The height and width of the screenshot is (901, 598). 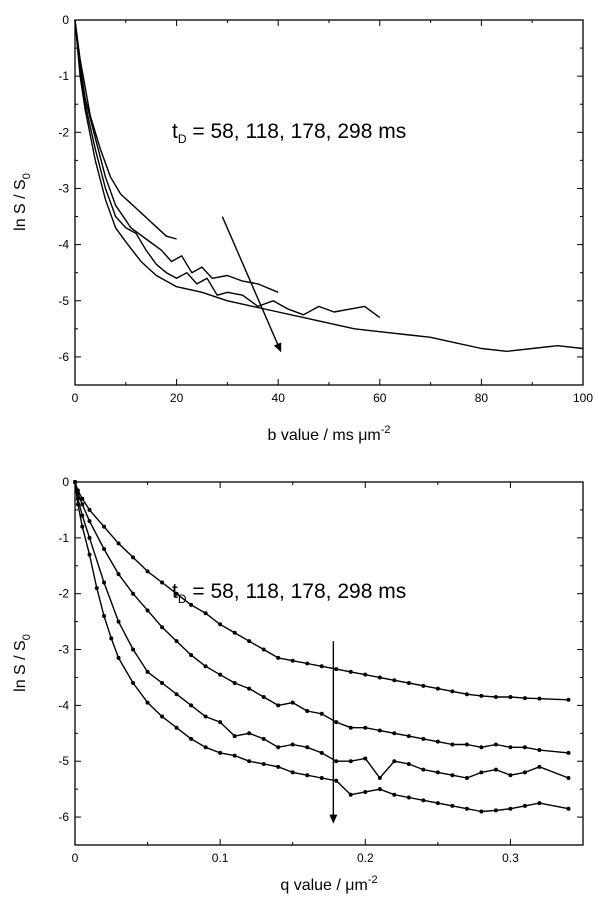 What do you see at coordinates (328, 434) in the screenshot?
I see `x-axis-label: b value / ms μm-2` at bounding box center [328, 434].